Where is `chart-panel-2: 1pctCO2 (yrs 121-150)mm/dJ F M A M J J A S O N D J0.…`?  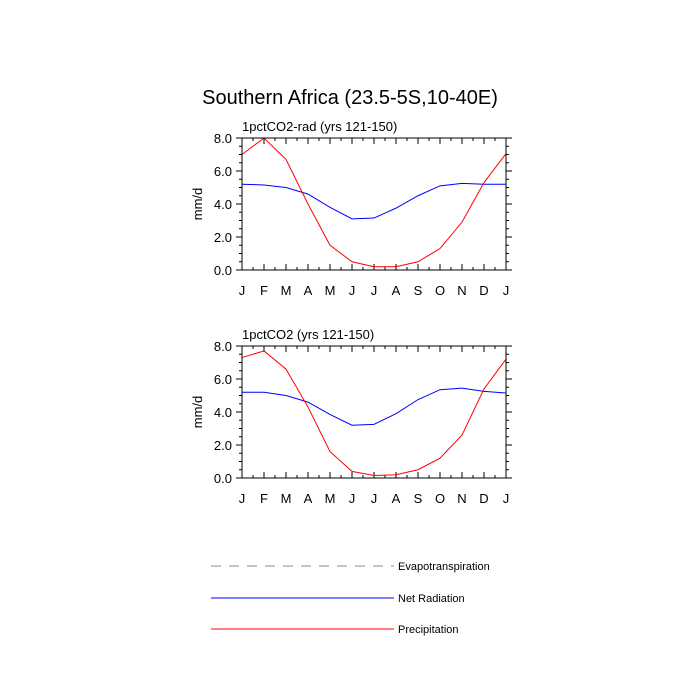 chart-panel-2: 1pctCO2 (yrs 121-150)mm/dJ F M A M J J A S O N D J0.… is located at coordinates (351, 416).